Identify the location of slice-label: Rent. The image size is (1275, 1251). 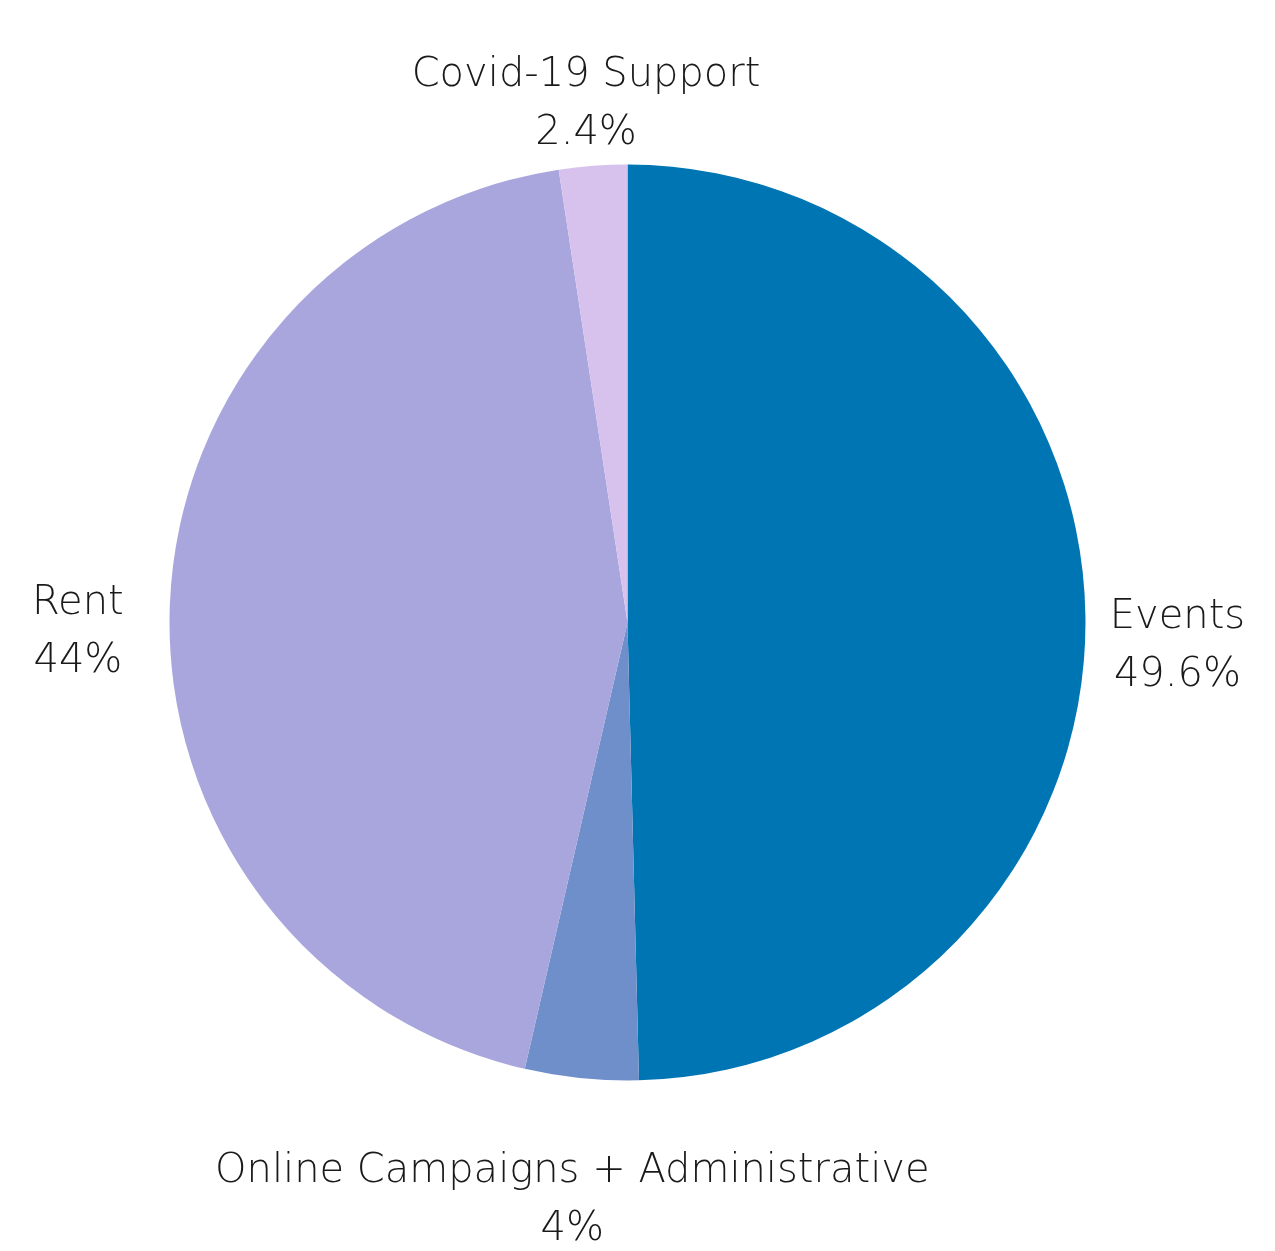
(78, 599).